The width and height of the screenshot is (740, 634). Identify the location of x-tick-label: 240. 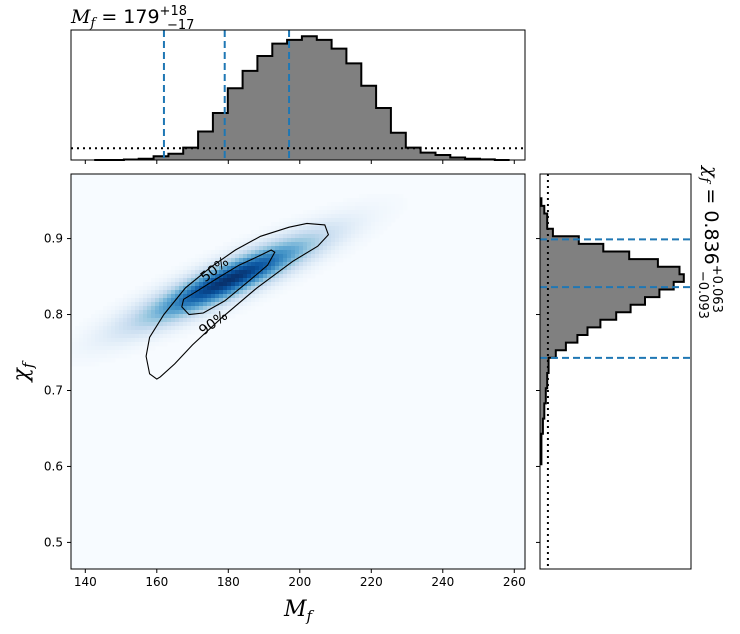
(442, 582).